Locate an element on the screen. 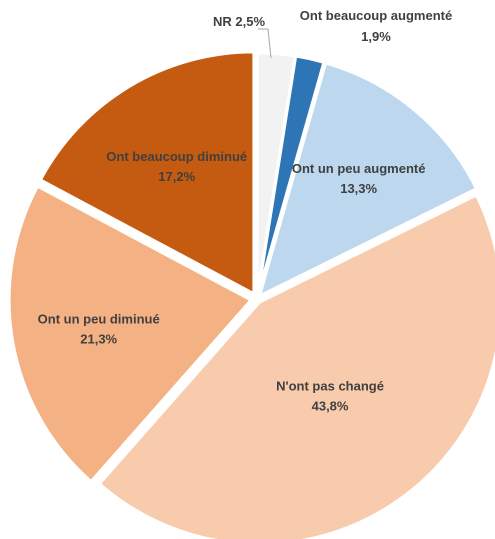  slice-label-n-ont-pas-change: N'ont pas changé 43,8% is located at coordinates (330, 395).